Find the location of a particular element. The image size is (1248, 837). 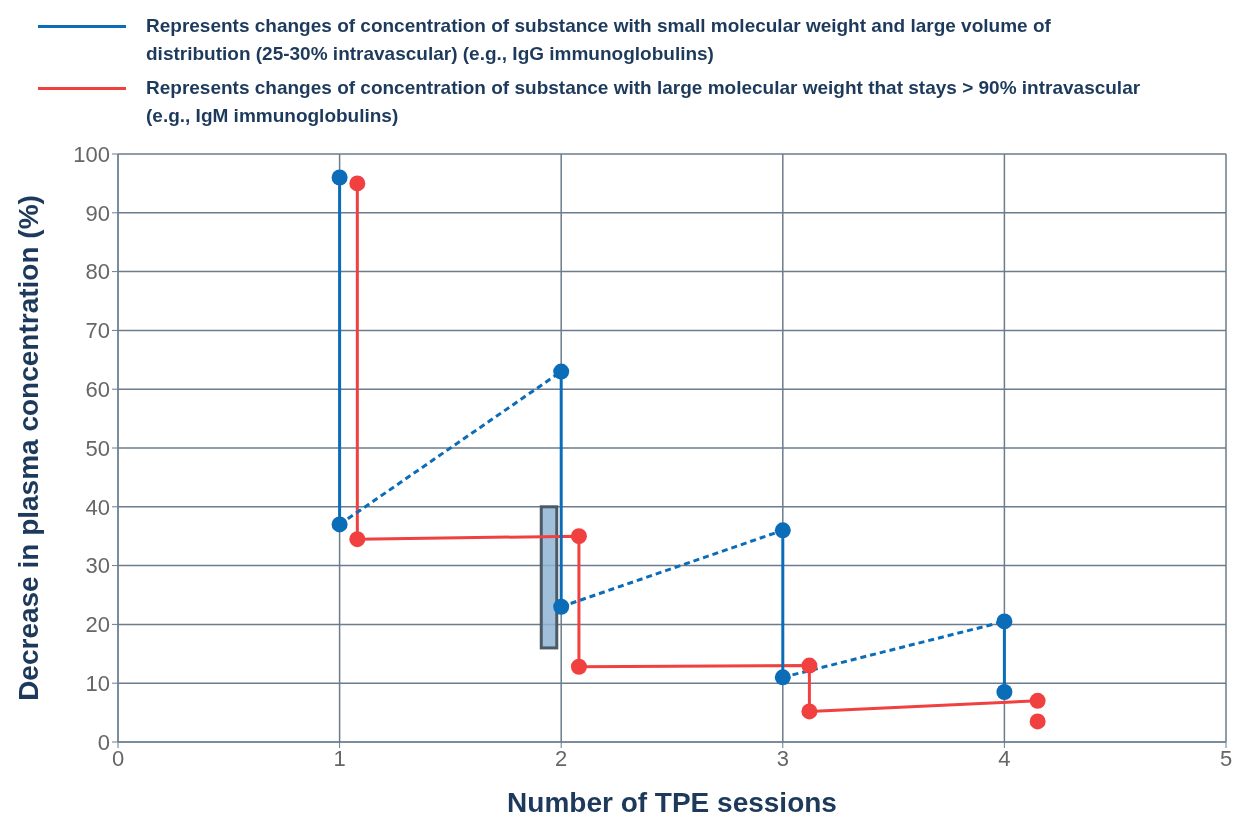

y-axis-title: Decrease in plasma concentration (%) is located at coordinates (28, 448).